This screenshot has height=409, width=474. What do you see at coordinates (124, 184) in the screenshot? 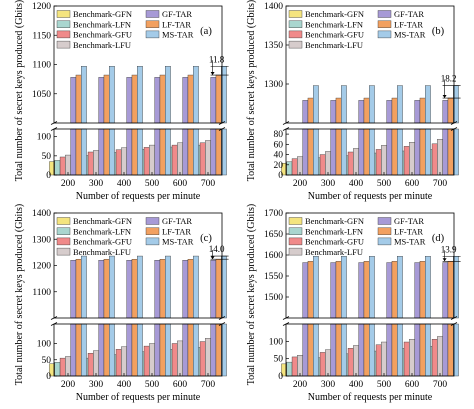
I see `x-tick-label: 400` at bounding box center [124, 184].